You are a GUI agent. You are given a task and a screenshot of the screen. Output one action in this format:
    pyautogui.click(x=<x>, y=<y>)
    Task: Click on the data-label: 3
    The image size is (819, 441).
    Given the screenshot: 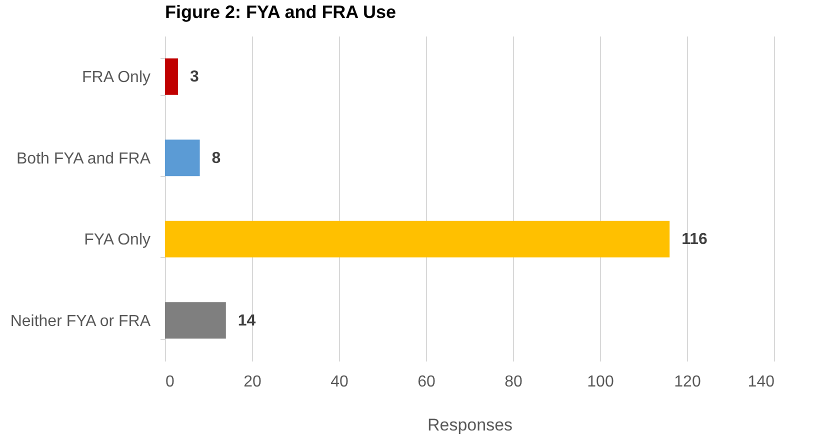 What is the action you would take?
    pyautogui.click(x=195, y=77)
    